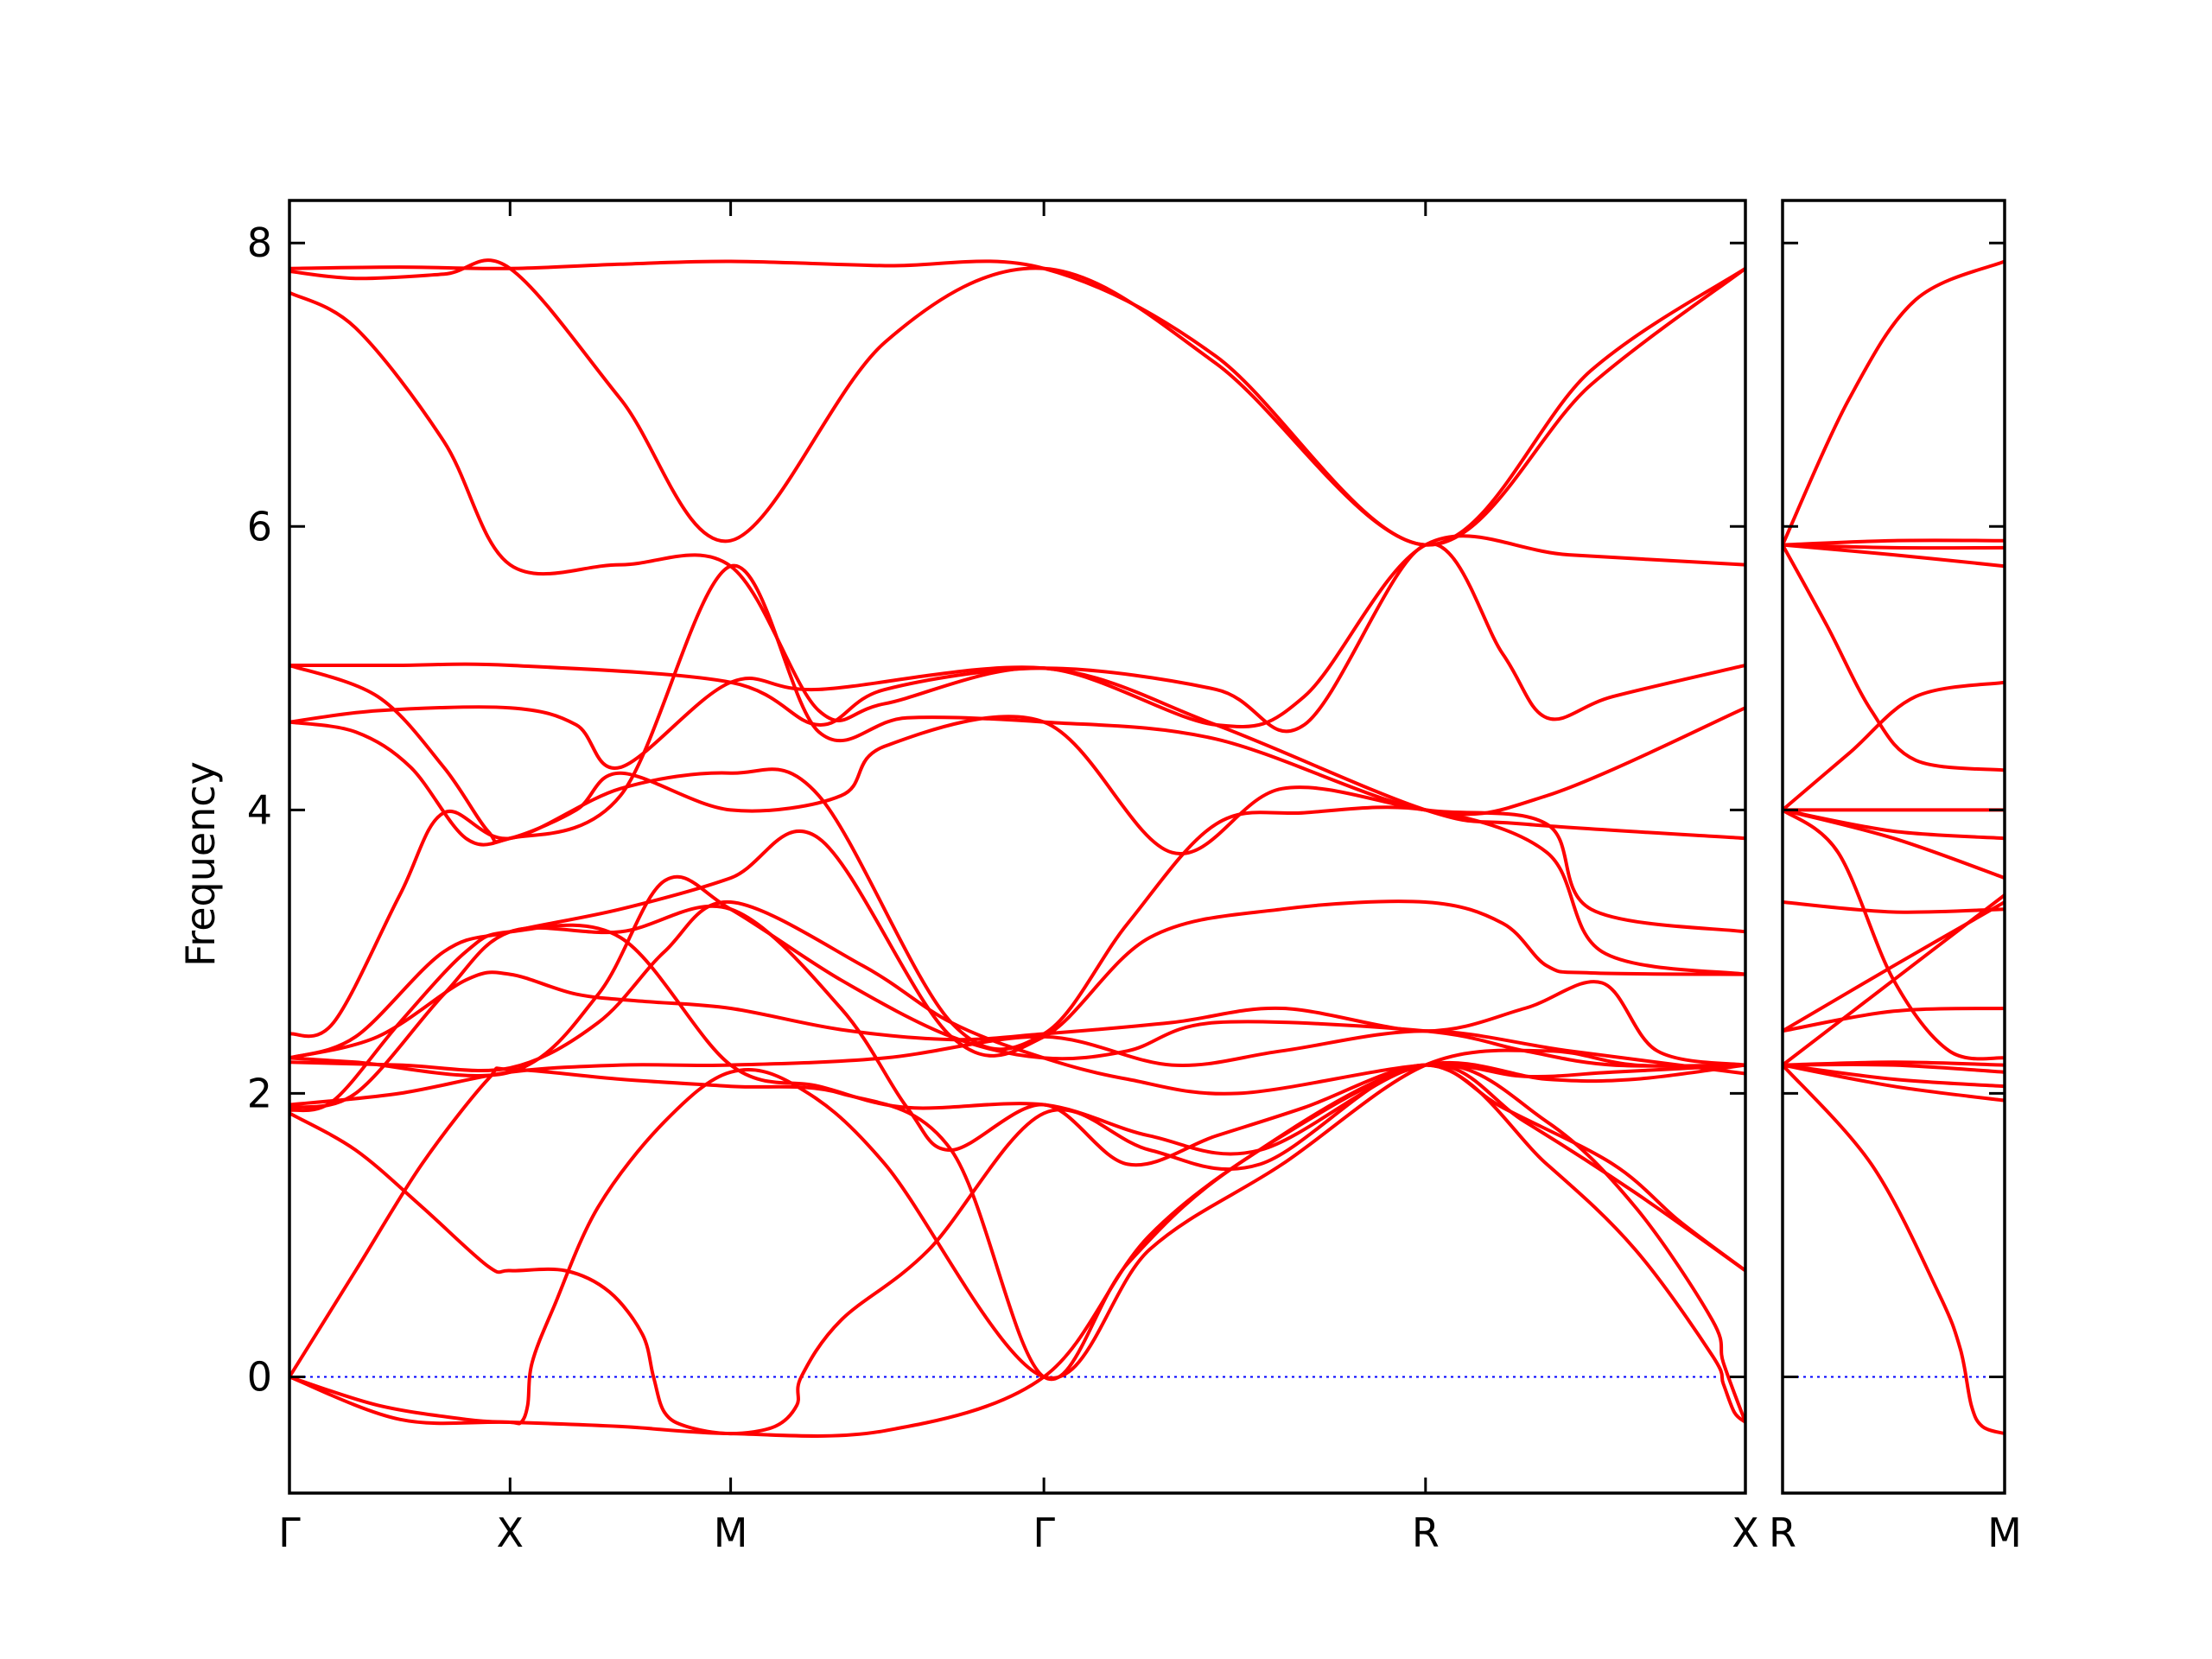 The width and height of the screenshot is (2212, 1659). Describe the element at coordinates (259, 526) in the screenshot. I see `y-tick-label: 6` at that location.